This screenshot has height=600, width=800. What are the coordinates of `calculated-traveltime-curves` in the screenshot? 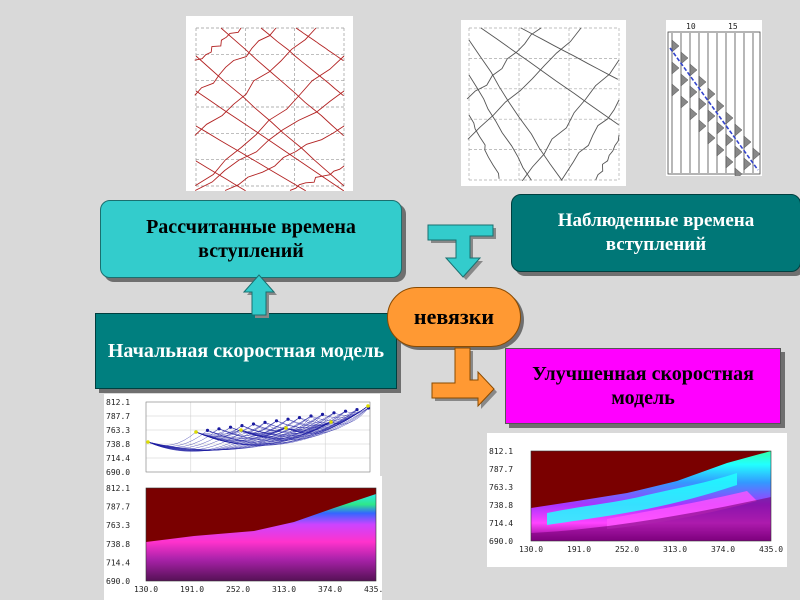 It's located at (269, 109).